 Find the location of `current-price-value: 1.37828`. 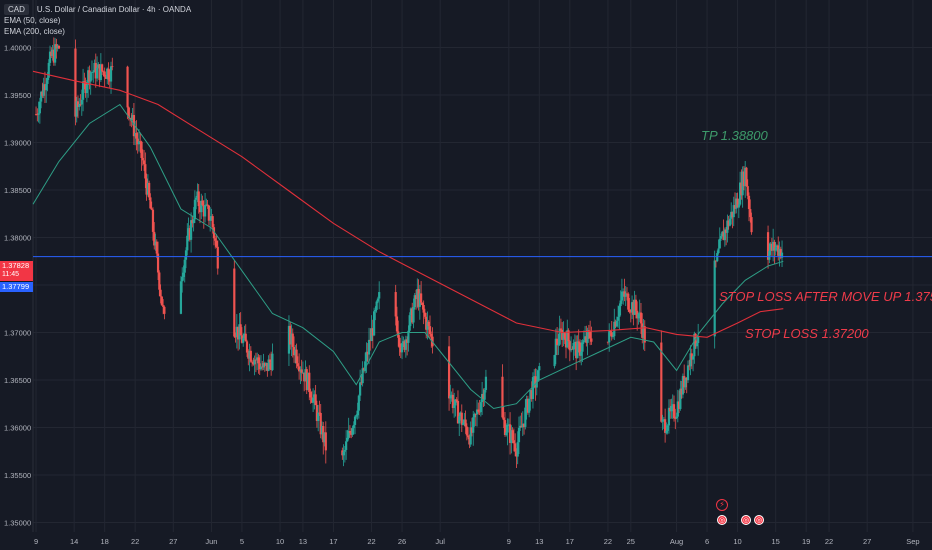

current-price-value: 1.37828 is located at coordinates (16, 265).